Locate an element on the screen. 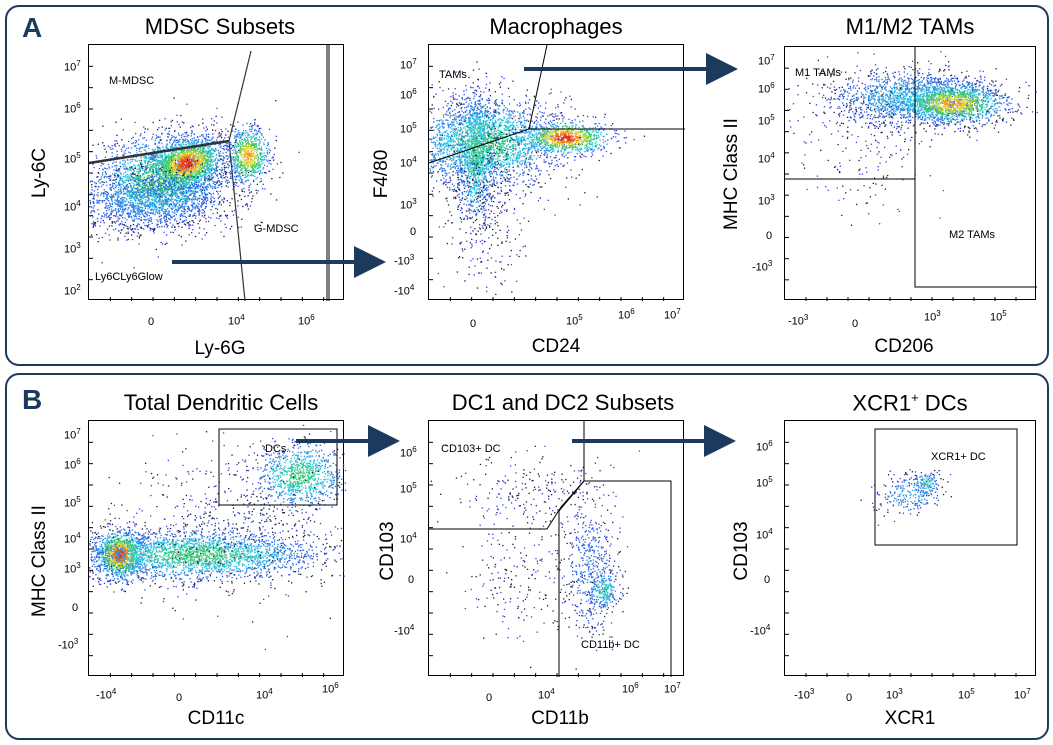  gate-dcs is located at coordinates (278, 467).